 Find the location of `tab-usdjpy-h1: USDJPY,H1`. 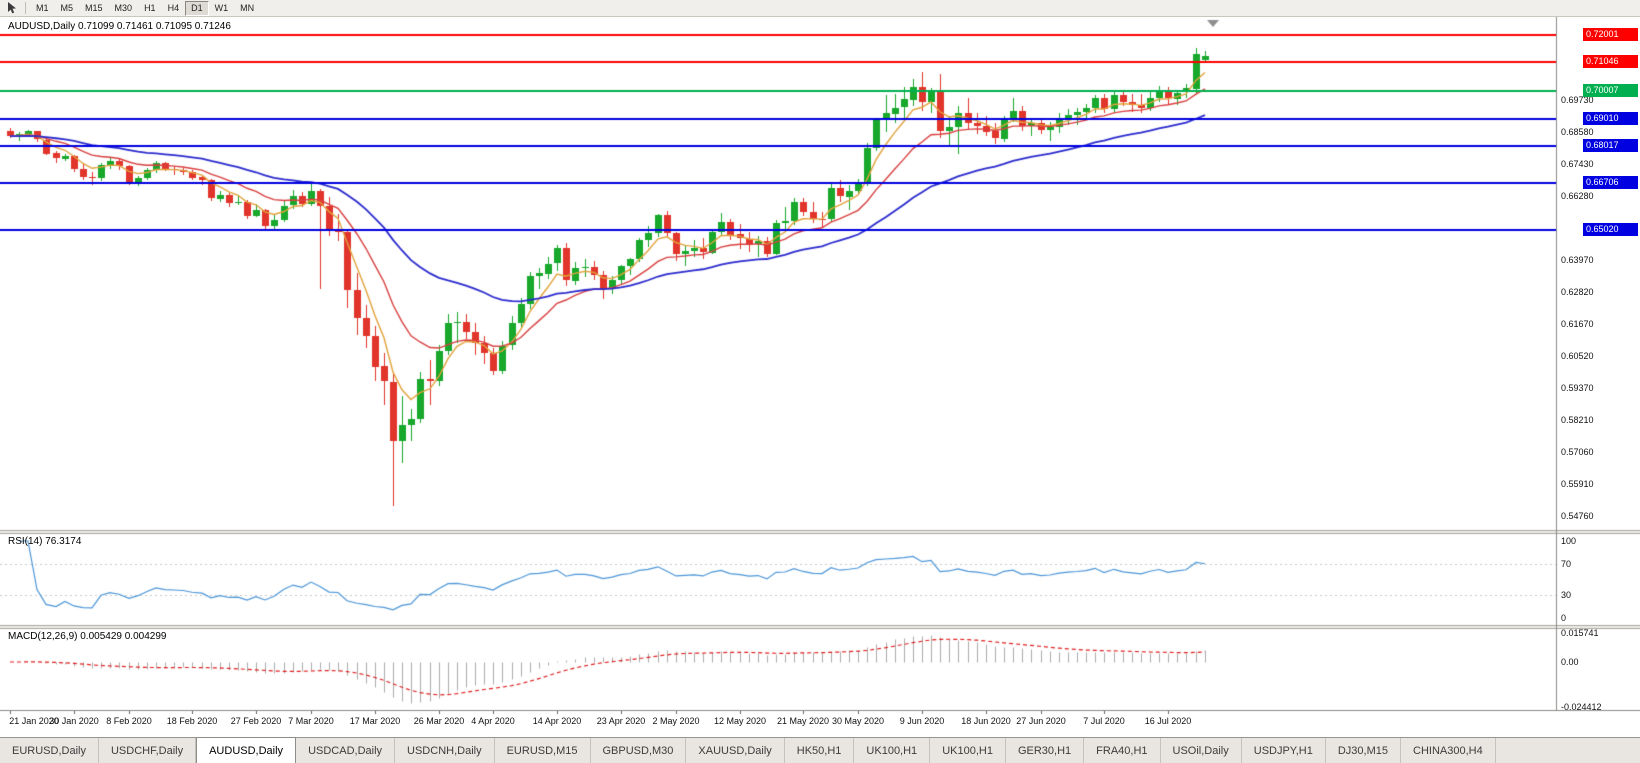

tab-usdjpy-h1: USDJPY,H1 is located at coordinates (1283, 750).